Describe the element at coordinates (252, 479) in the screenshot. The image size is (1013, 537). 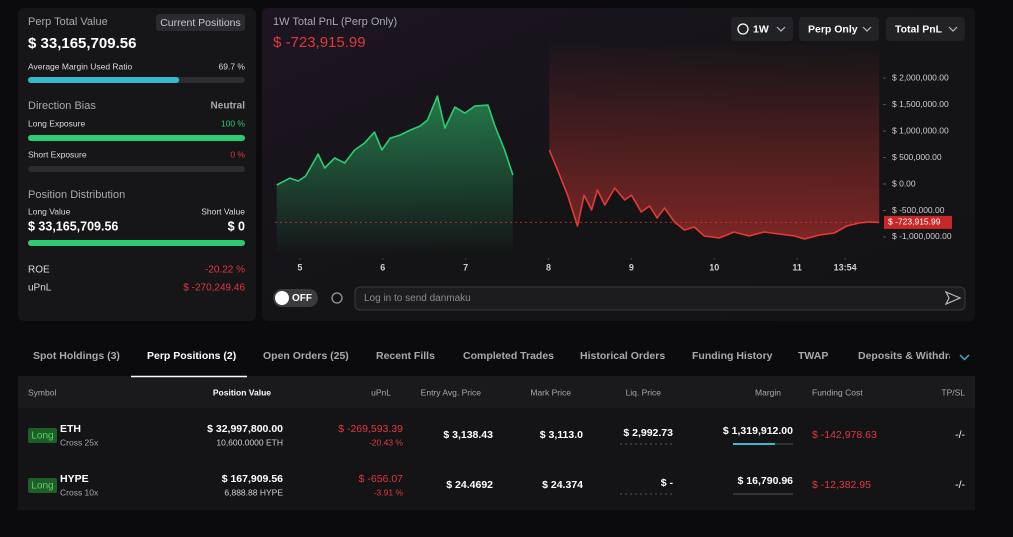
I see `position-value: $ 167,909.56` at that location.